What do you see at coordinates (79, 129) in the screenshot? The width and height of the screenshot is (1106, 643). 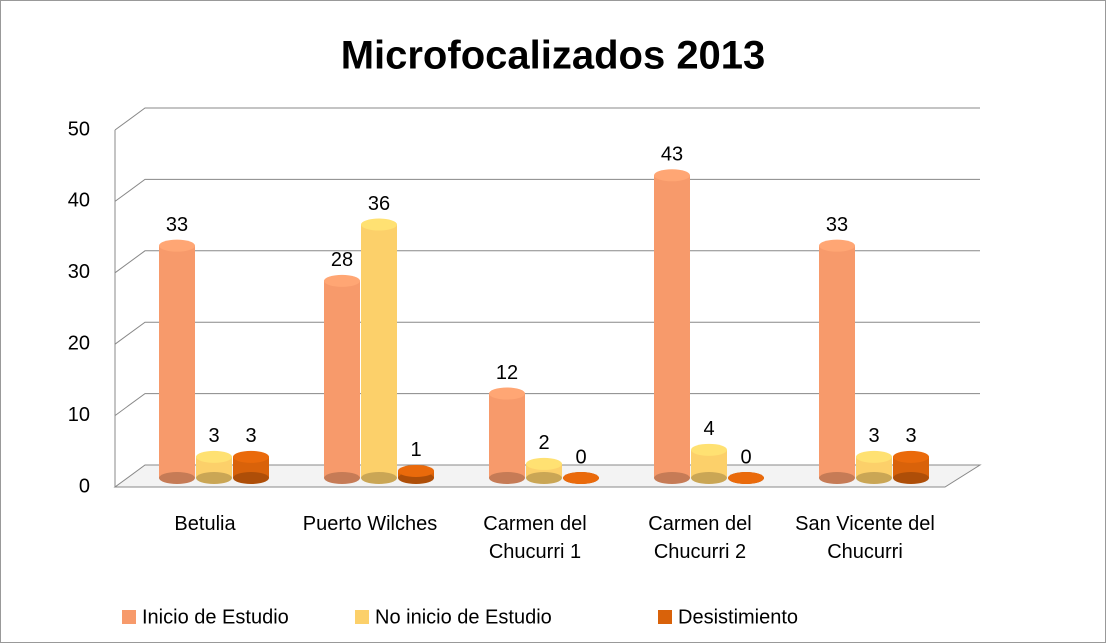 I see `y-tick-label: 50` at bounding box center [79, 129].